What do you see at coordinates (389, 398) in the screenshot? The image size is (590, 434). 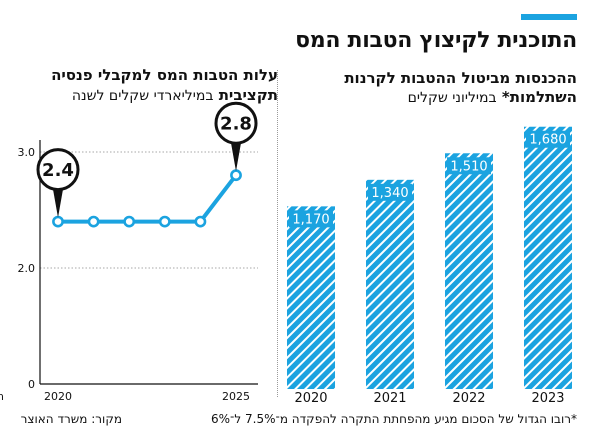 I see `bar-category-label: 2021` at bounding box center [389, 398].